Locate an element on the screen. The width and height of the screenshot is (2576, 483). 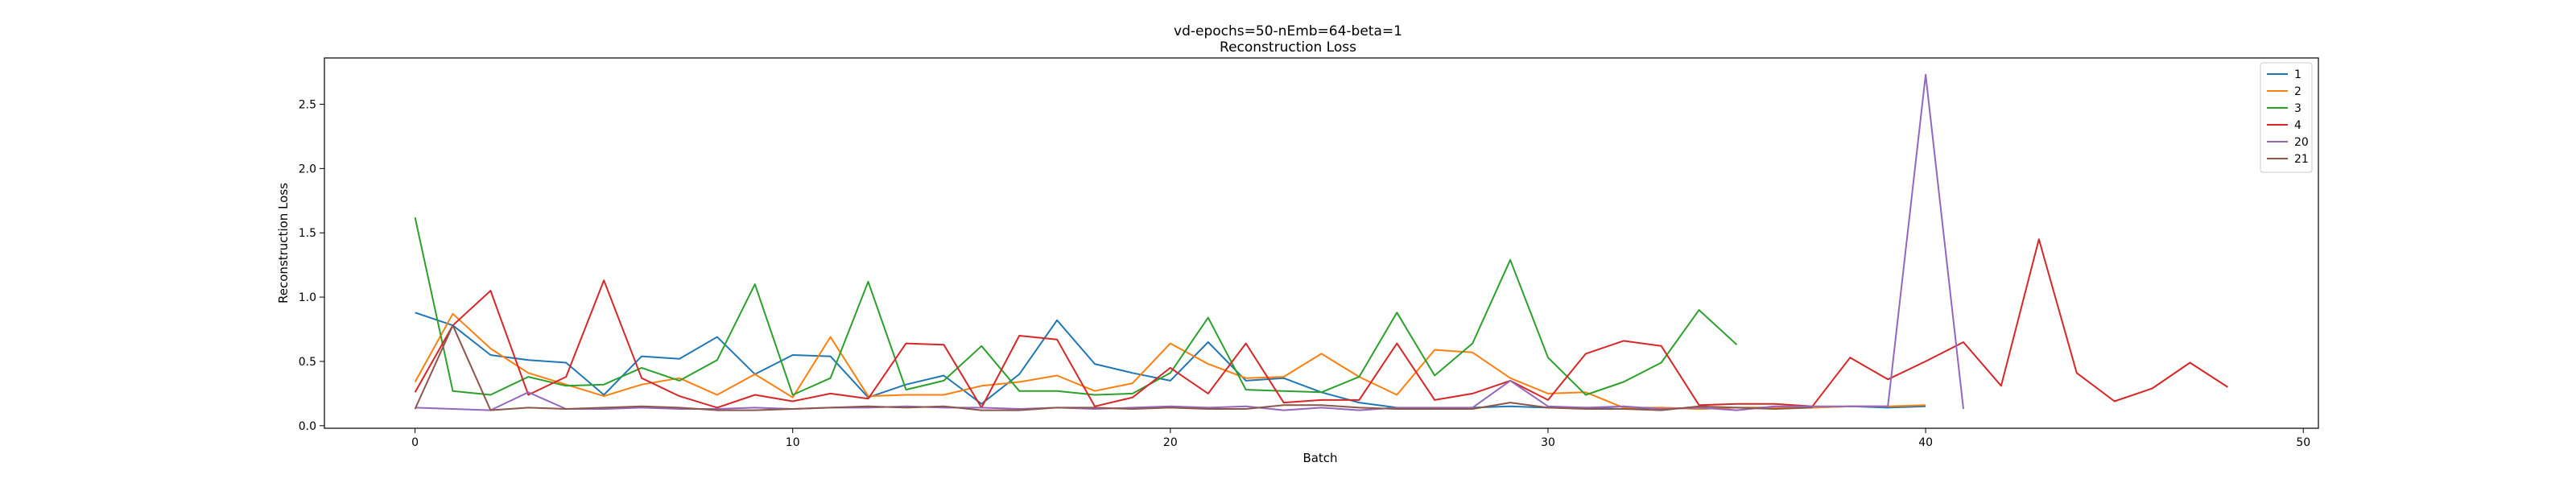
y-tick-label: 2.0 is located at coordinates (307, 169).